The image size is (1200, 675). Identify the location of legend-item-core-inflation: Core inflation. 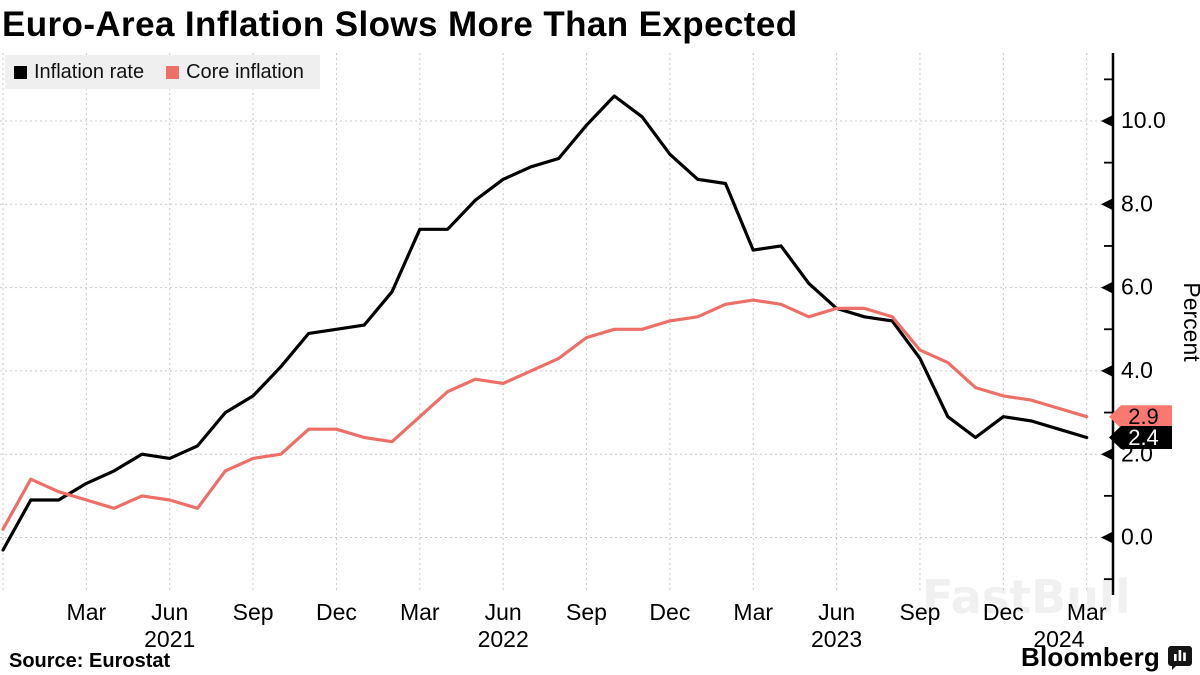
(235, 72).